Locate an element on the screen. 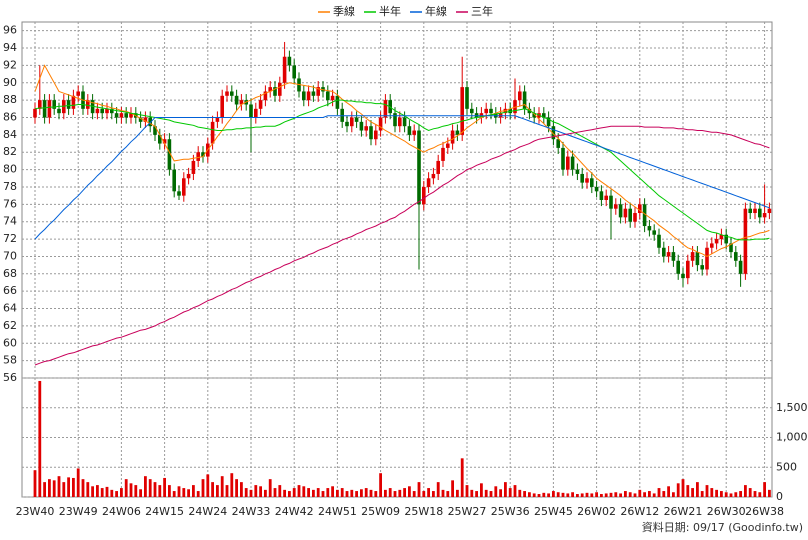  x-tick-label: 24W24 is located at coordinates (207, 511).